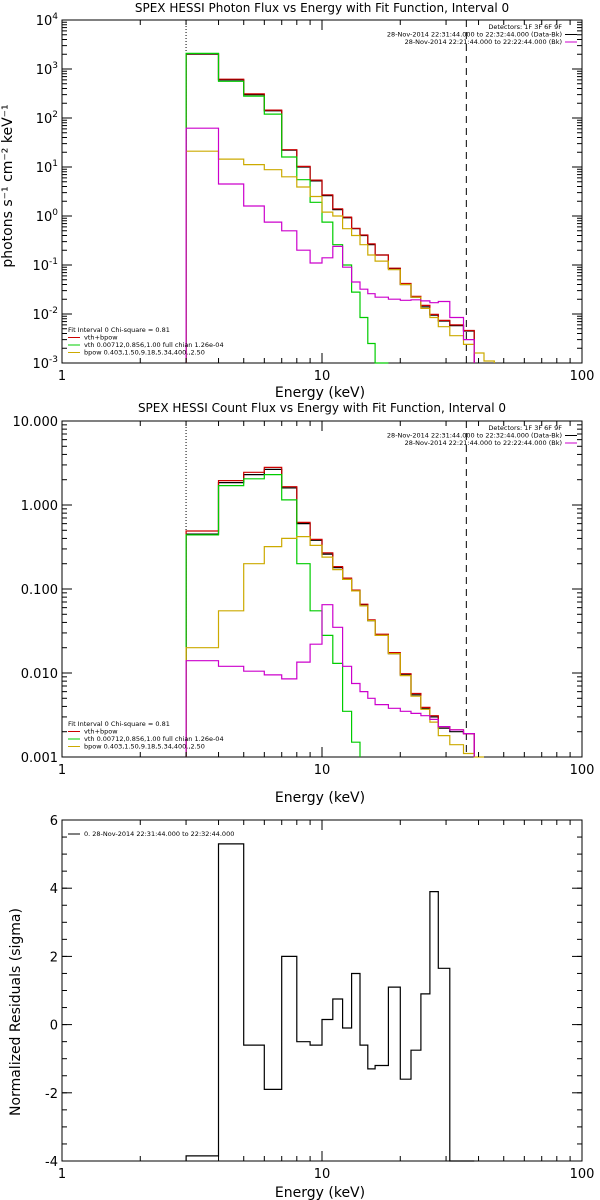 The height and width of the screenshot is (1200, 600). What do you see at coordinates (8, 185) in the screenshot?
I see `photon-flux-y-axis-label: photons s⁻¹ cm⁻² keV⁻¹` at bounding box center [8, 185].